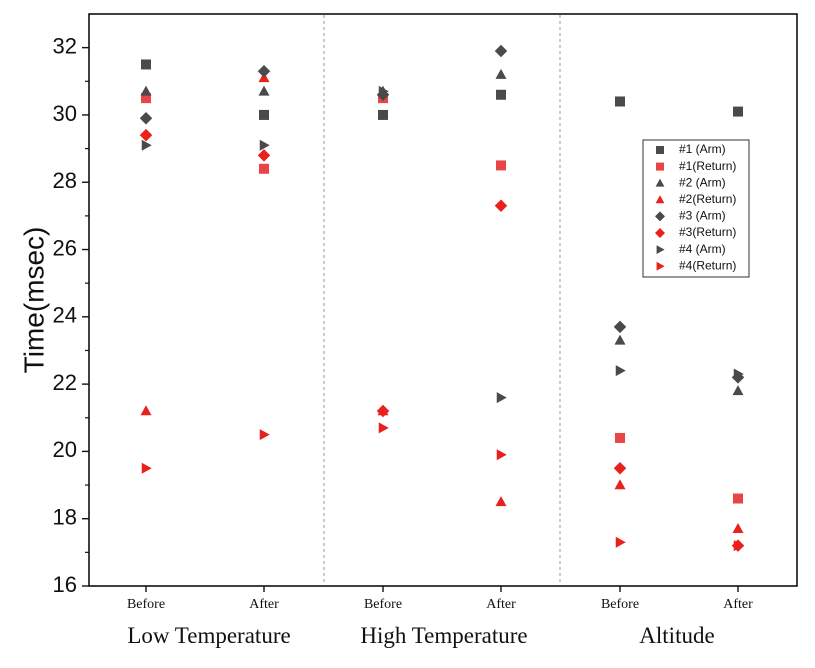 The image size is (815, 668). What do you see at coordinates (702, 216) in the screenshot?
I see `legend-label: #3 (Arm)` at bounding box center [702, 216].